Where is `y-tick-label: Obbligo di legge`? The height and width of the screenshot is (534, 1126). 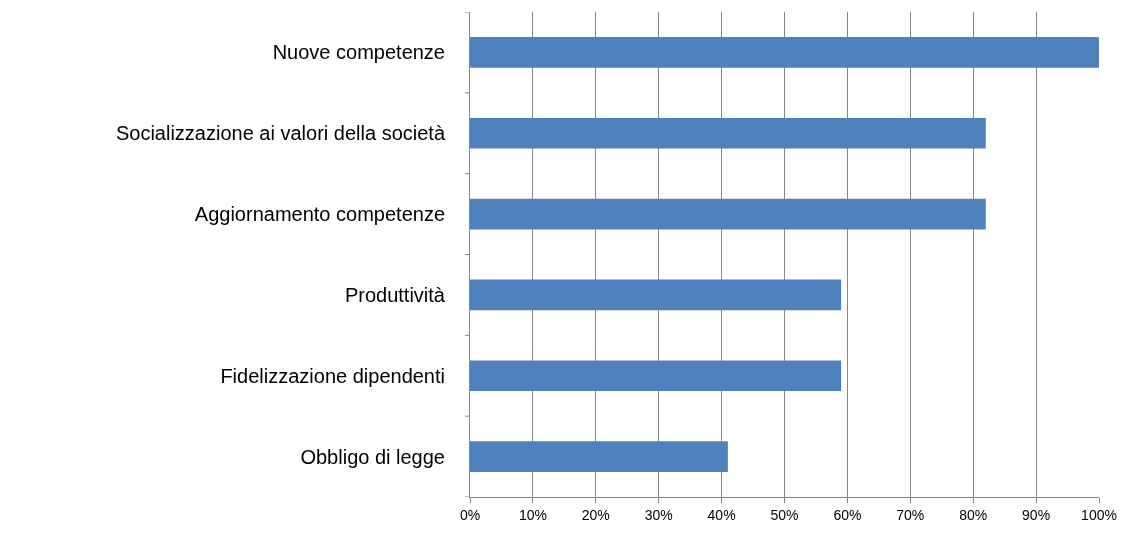
y-tick-label: Obbligo di legge is located at coordinates (372, 456).